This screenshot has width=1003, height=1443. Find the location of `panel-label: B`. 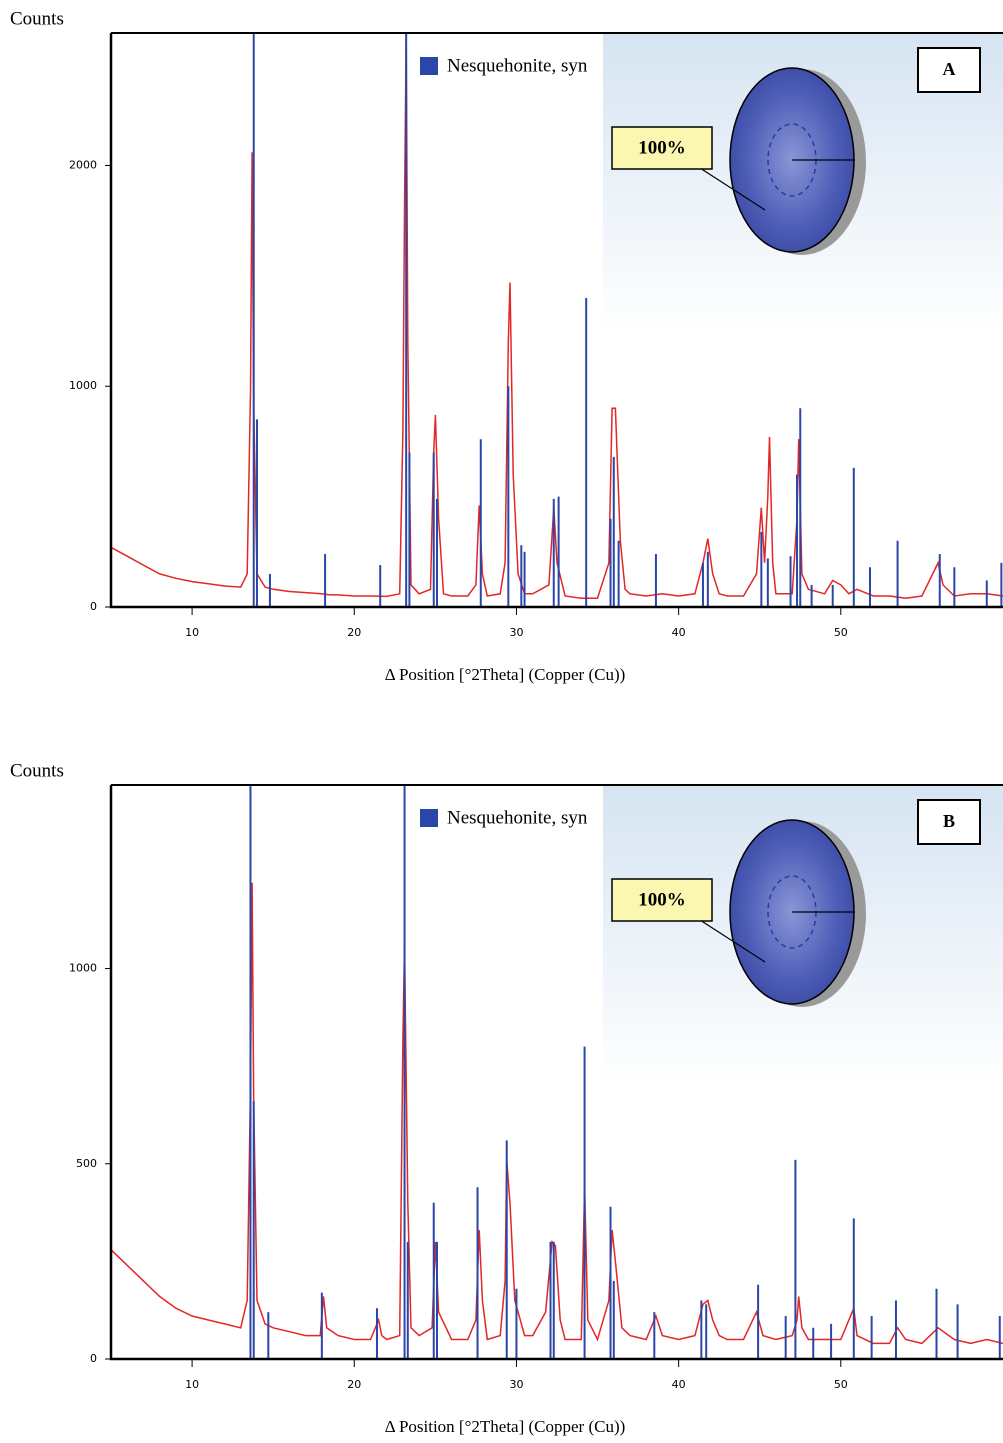

panel-label: B is located at coordinates (949, 821).